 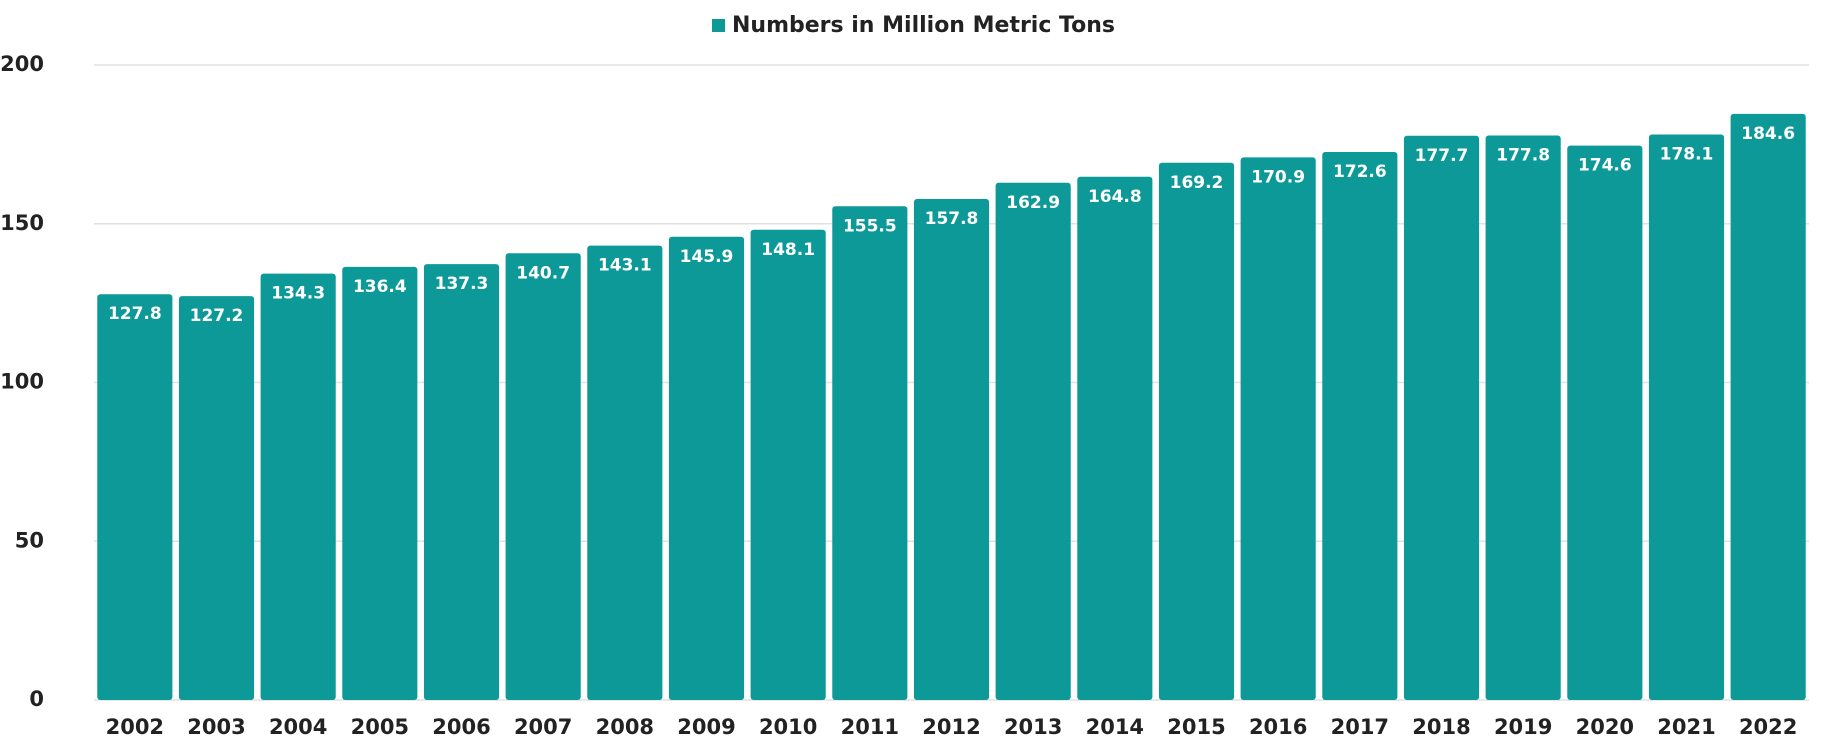 I want to click on x-tick-label: 2019, so click(x=1523, y=727).